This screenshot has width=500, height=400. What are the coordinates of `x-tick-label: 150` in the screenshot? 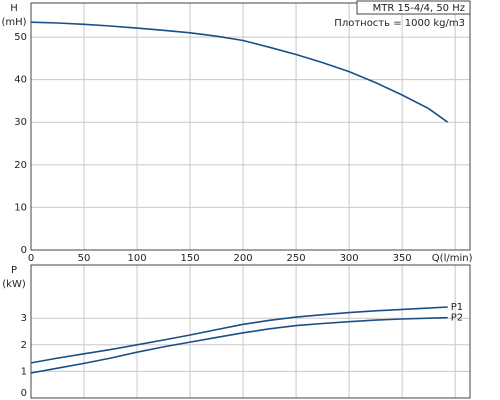 It's located at (190, 258).